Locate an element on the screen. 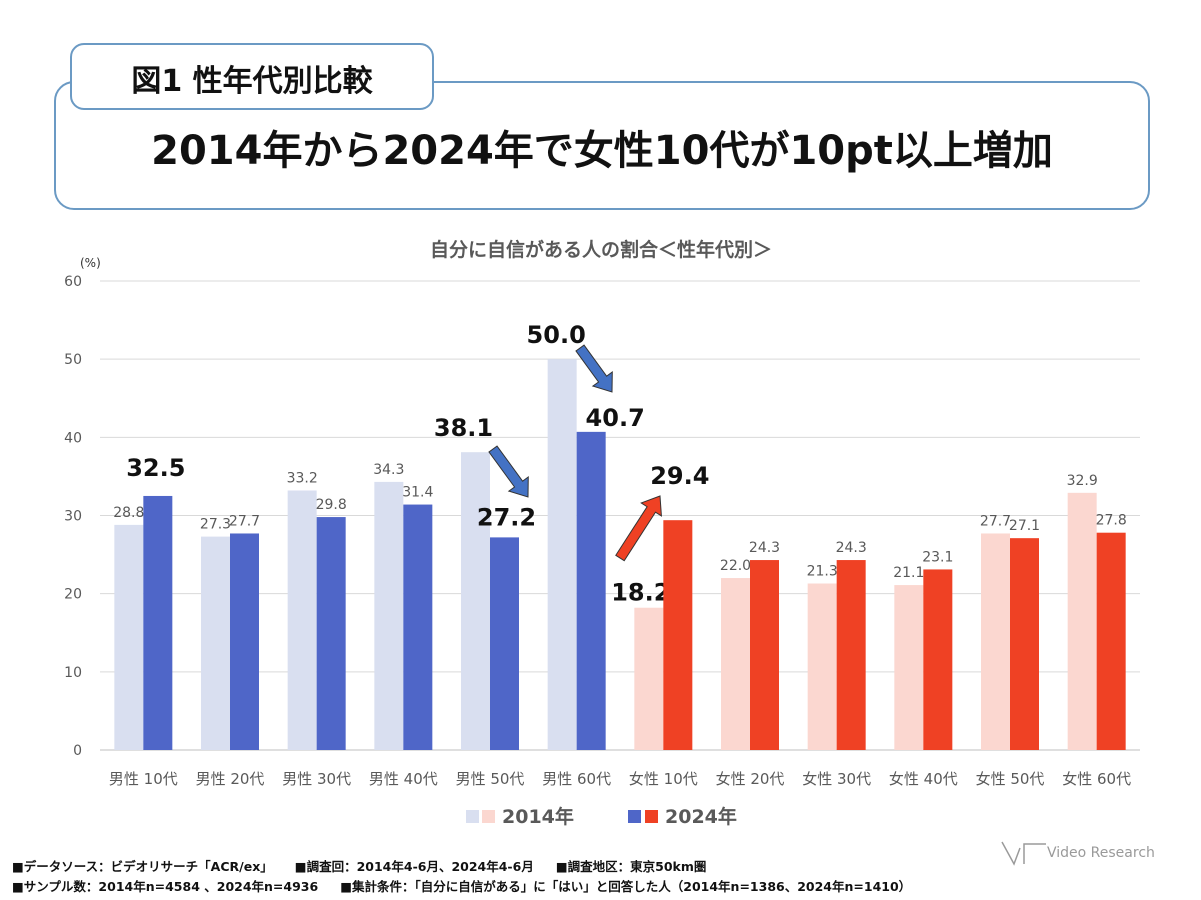 Image resolution: width=1201 pixels, height=900 pixels. data-label-highlight: 50.0 is located at coordinates (556, 335).